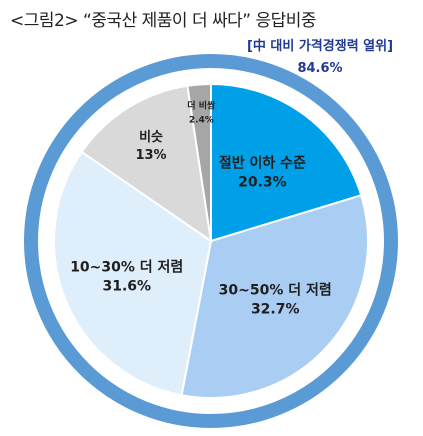 The width and height of the screenshot is (423, 436). Describe the element at coordinates (126, 287) in the screenshot. I see `slice-value-label: 31.6%` at that location.